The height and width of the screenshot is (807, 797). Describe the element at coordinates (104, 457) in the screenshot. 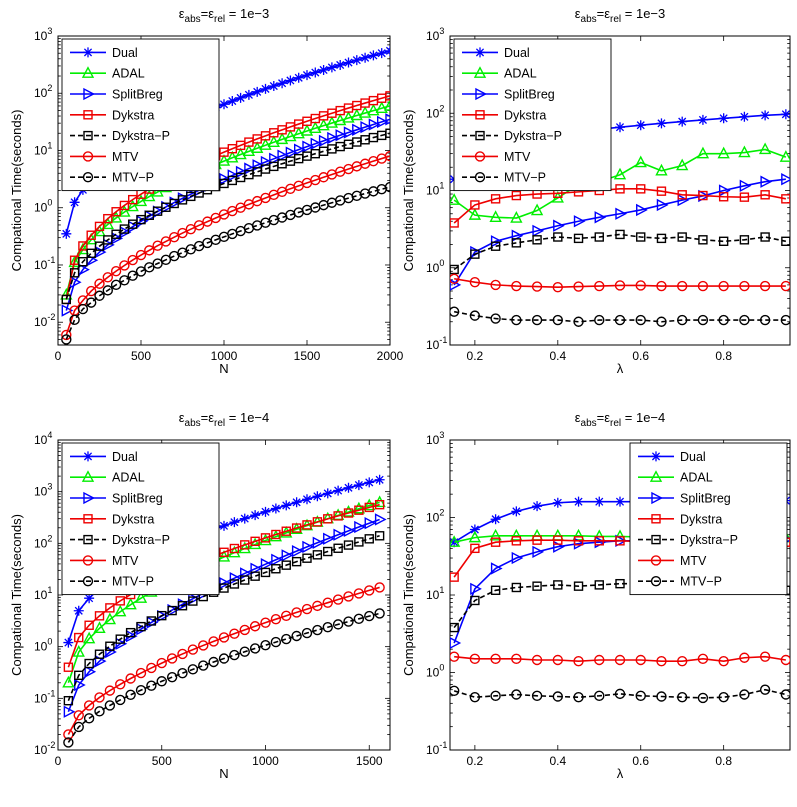

I see `legend-entry: Dual` at that location.